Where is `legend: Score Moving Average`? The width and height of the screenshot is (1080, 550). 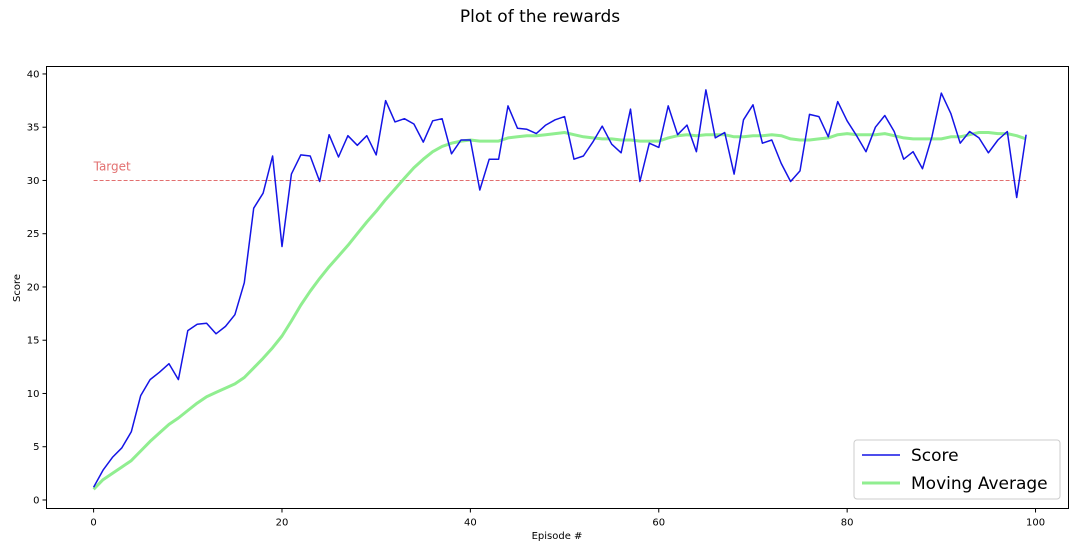 legend: Score Moving Average is located at coordinates (957, 469).